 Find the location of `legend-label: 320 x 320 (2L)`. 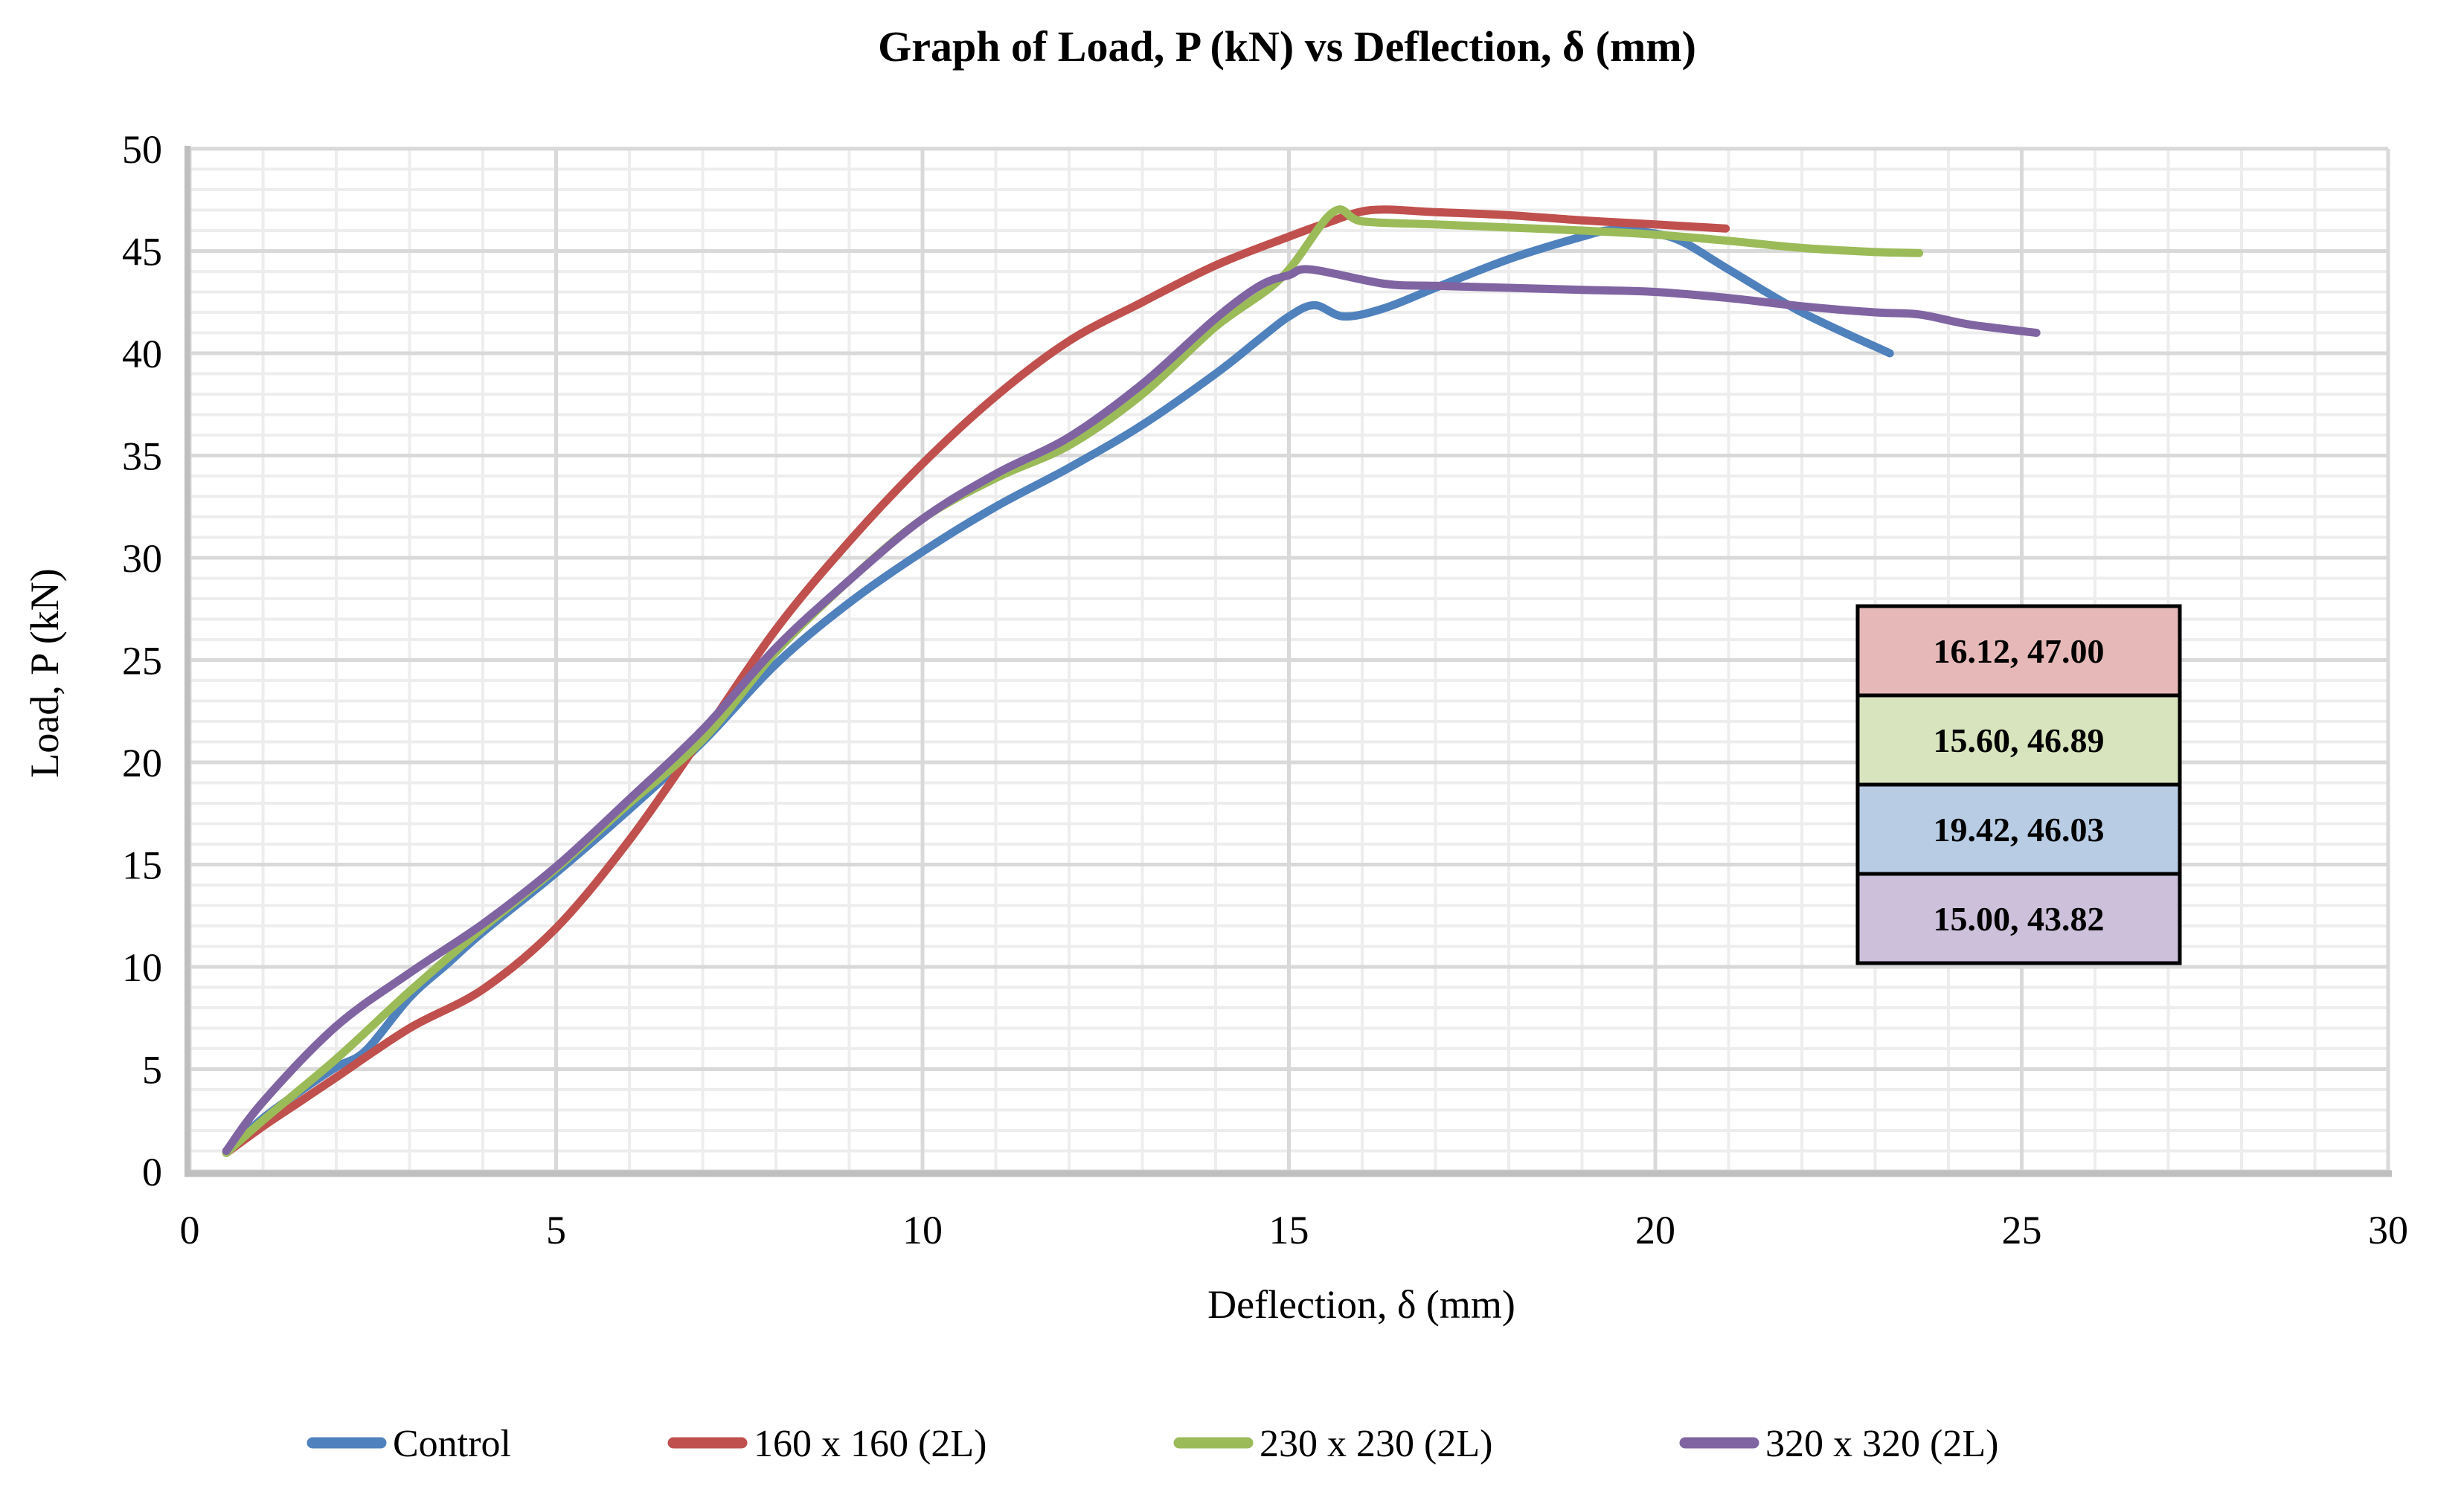

legend-label: 320 x 320 (2L) is located at coordinates (1881, 1444).